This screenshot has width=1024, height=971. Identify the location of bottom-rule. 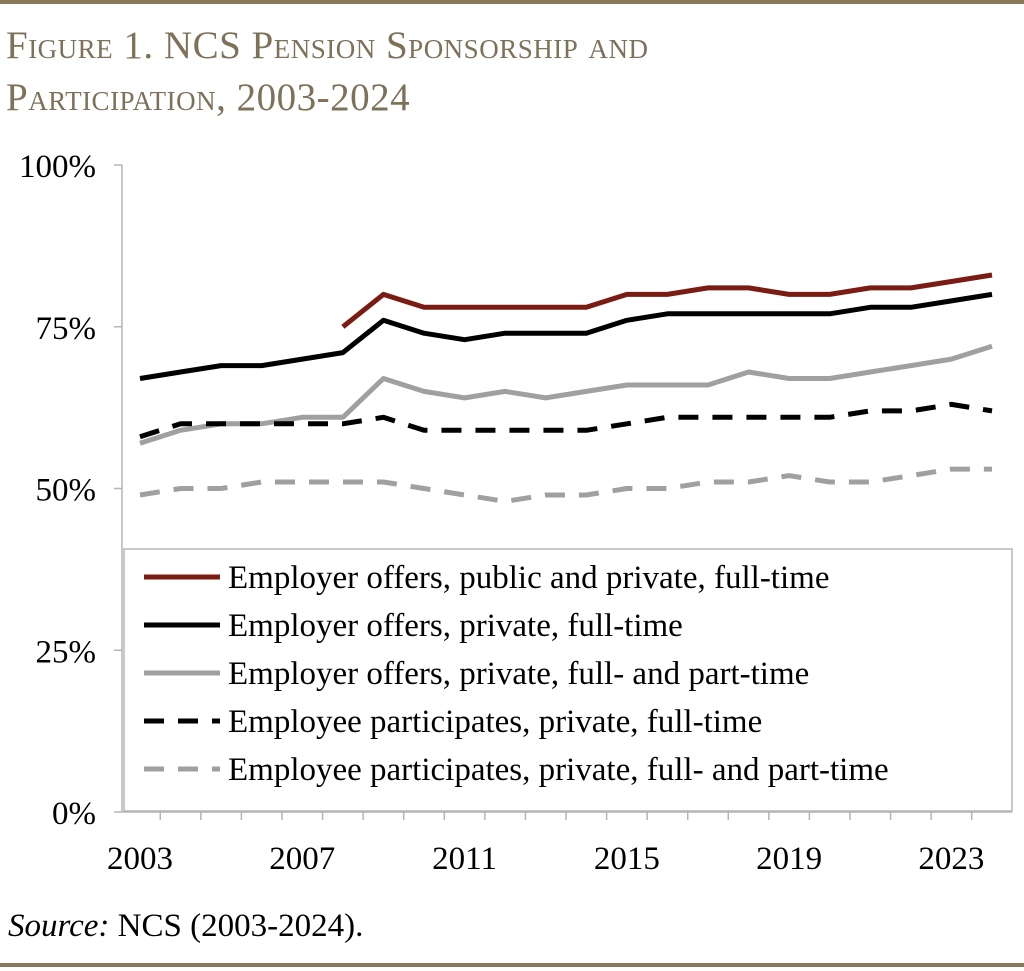
(512, 965).